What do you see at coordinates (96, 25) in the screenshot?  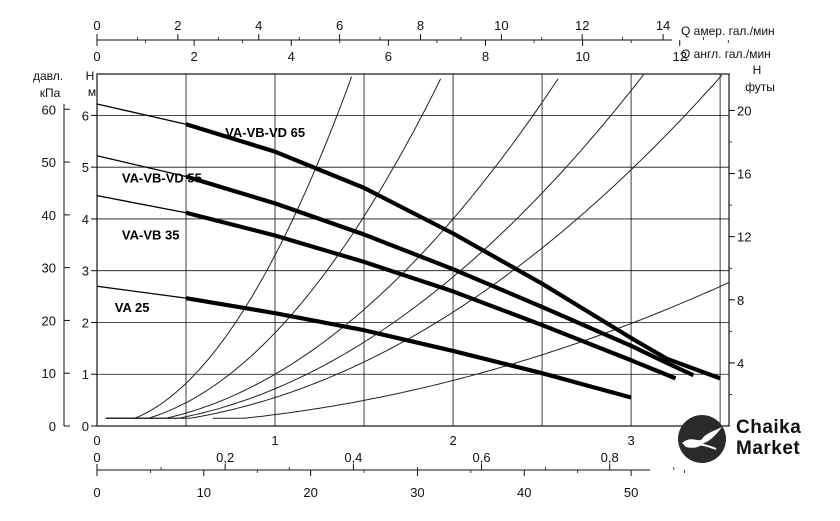 I see `us-gpm-tick-label: 0` at bounding box center [96, 25].